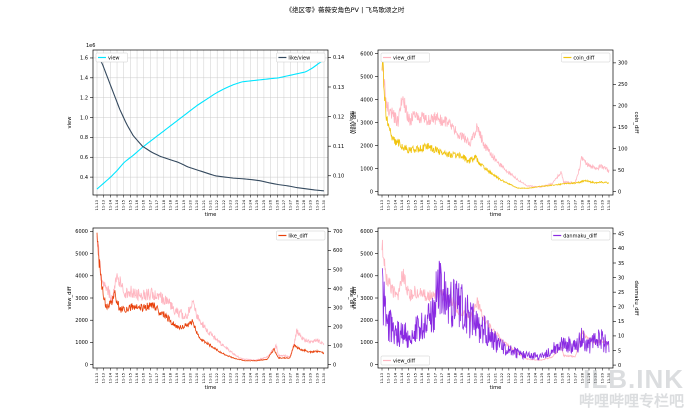 The width and height of the screenshot is (690, 413). Describe the element at coordinates (631, 387) in the screenshot. I see `watermark: ILB.INK 哔哩哔哩专栏吧` at that location.